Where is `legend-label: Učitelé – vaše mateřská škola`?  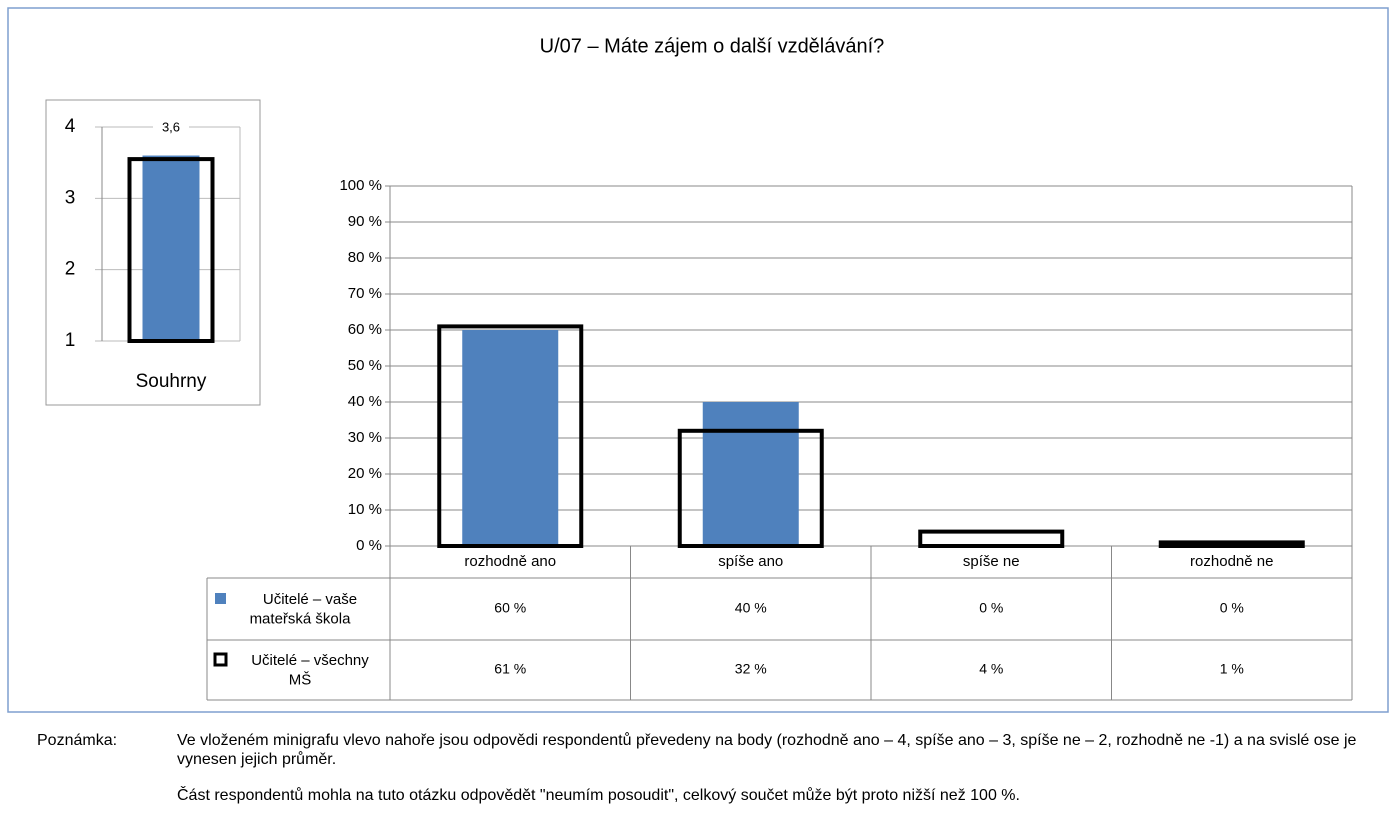 legend-label: Učitelé – vaše mateřská škola is located at coordinates (304, 609).